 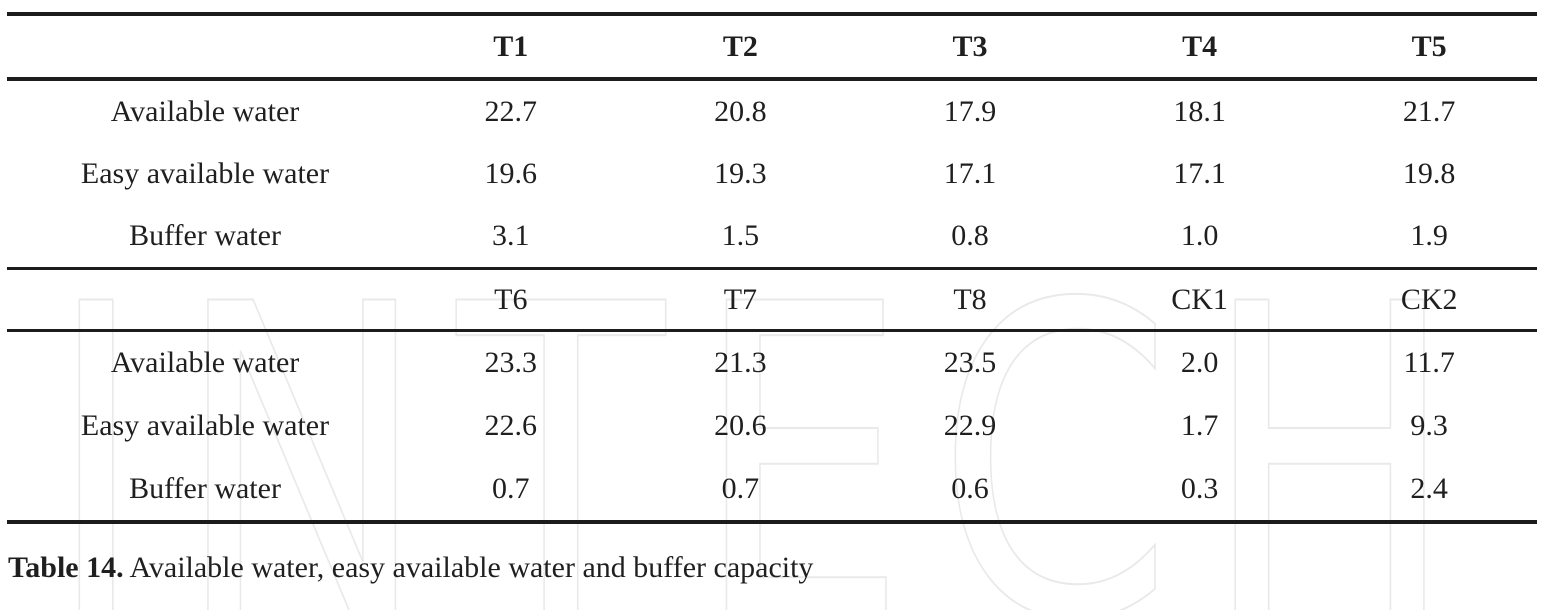 I want to click on table-cell: 9.3, so click(x=1429, y=425).